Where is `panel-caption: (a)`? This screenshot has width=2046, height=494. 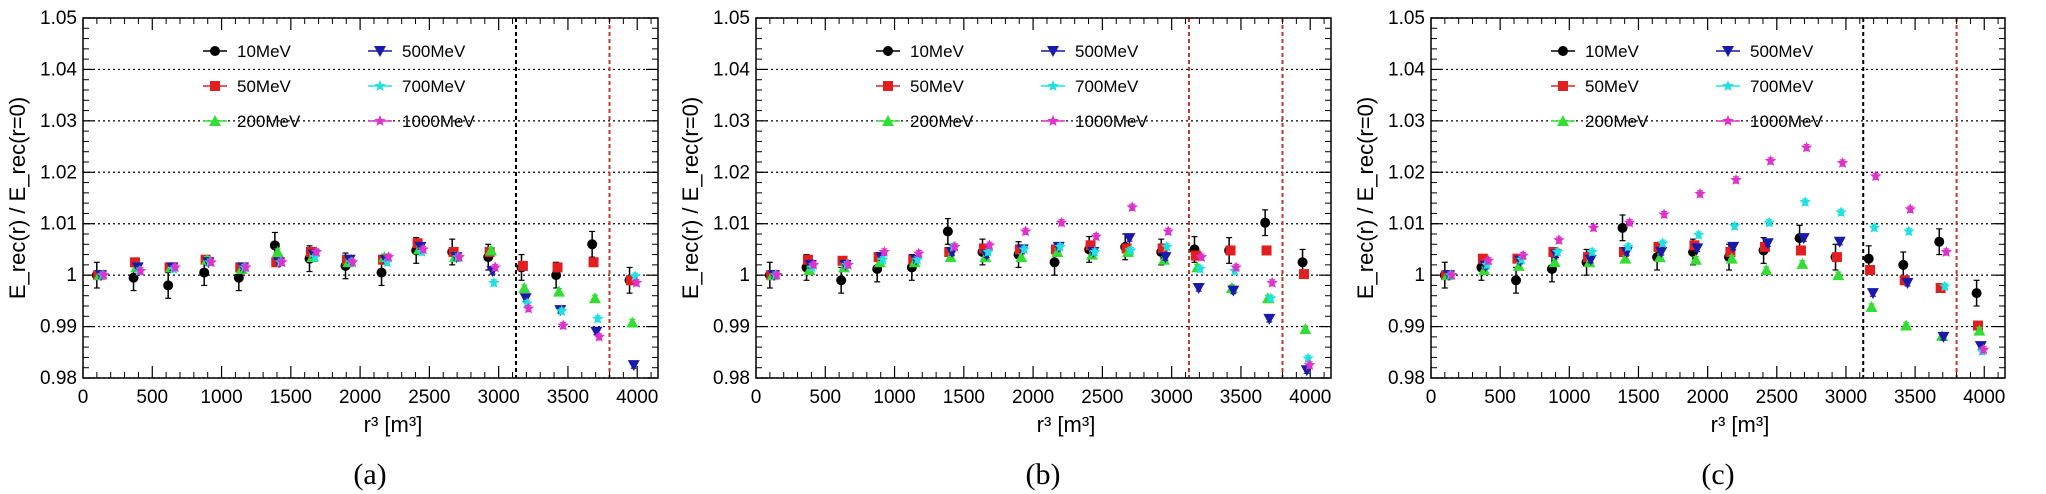
panel-caption: (a) is located at coordinates (369, 474).